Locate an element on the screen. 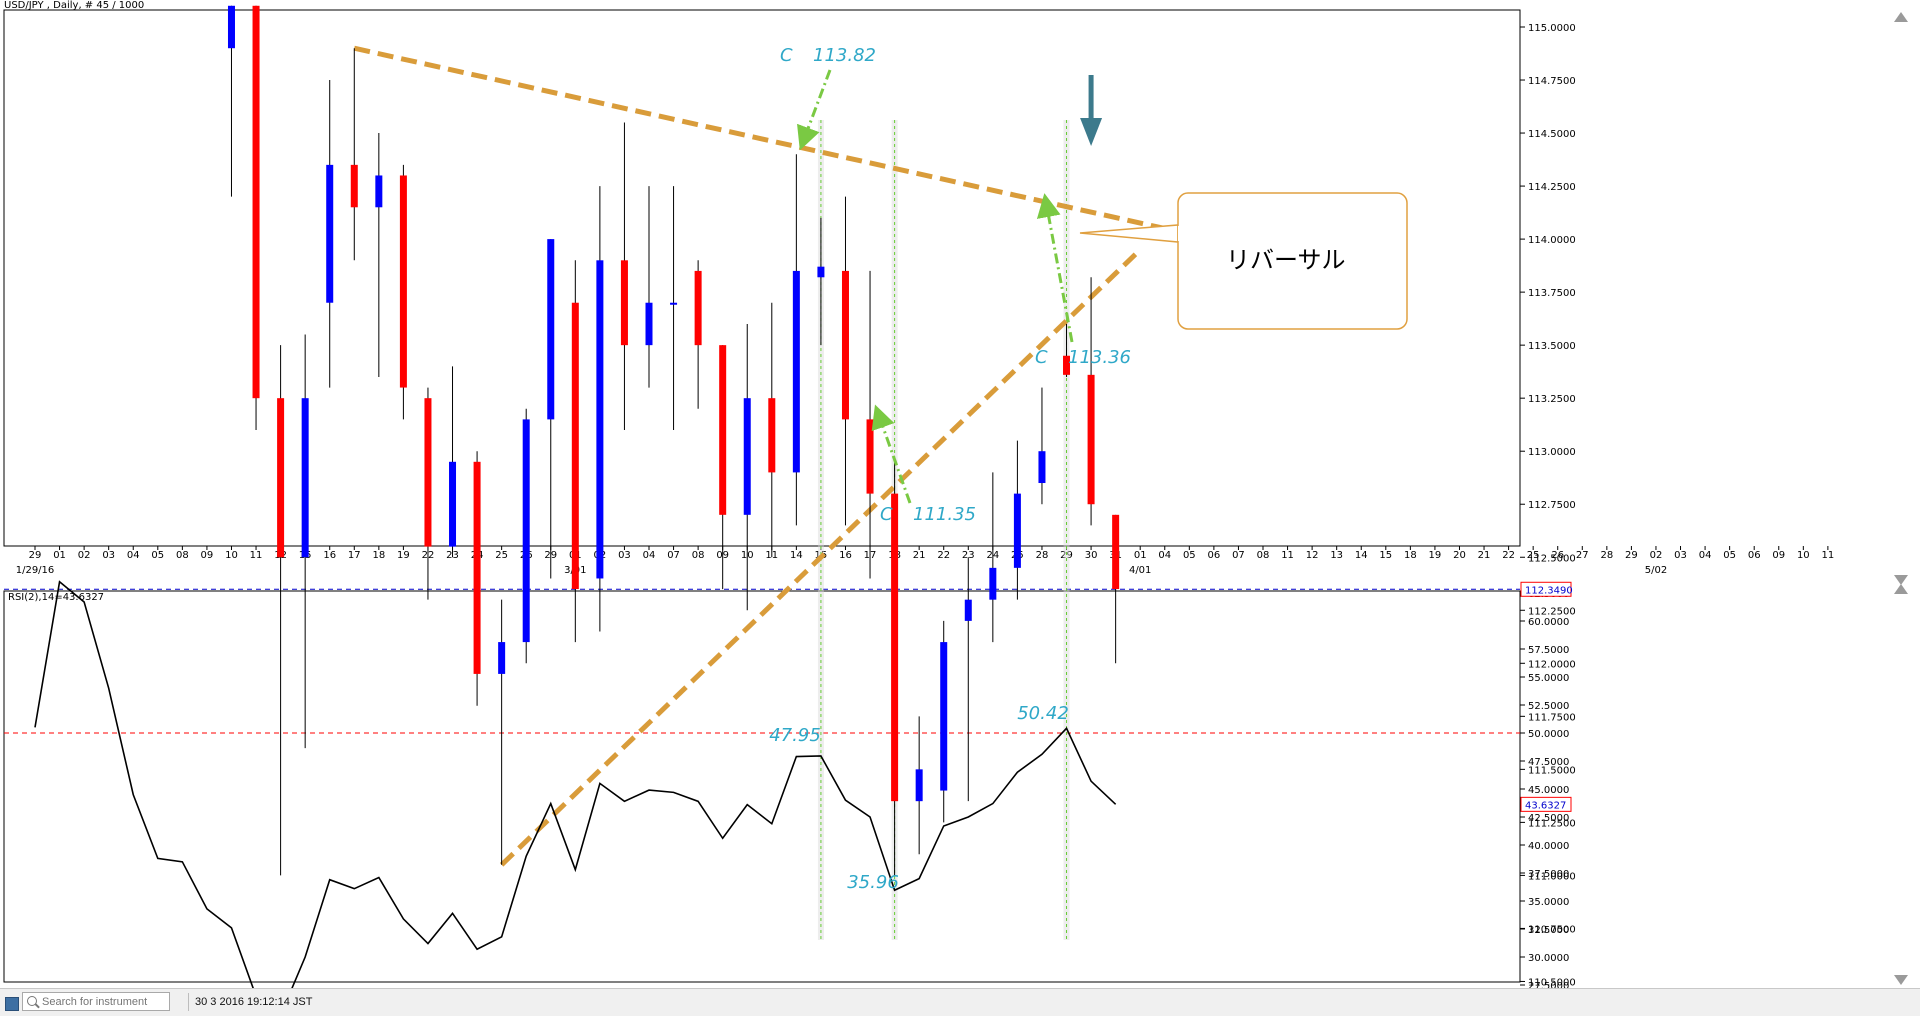 The image size is (1920, 1016). chart-title: USD/JPY , Daily, # 45 / 1000 is located at coordinates (74, 5).